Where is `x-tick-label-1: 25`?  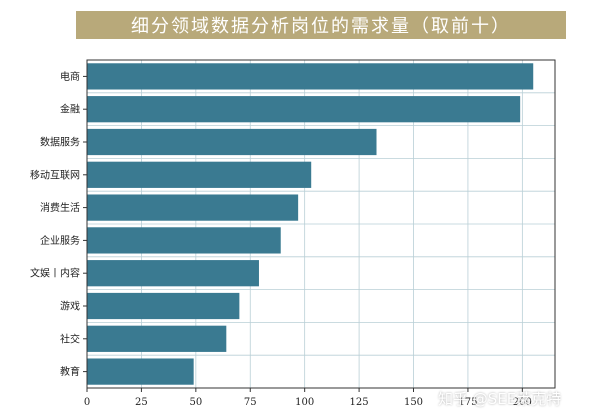 x-tick-label-1: 25 is located at coordinates (141, 402).